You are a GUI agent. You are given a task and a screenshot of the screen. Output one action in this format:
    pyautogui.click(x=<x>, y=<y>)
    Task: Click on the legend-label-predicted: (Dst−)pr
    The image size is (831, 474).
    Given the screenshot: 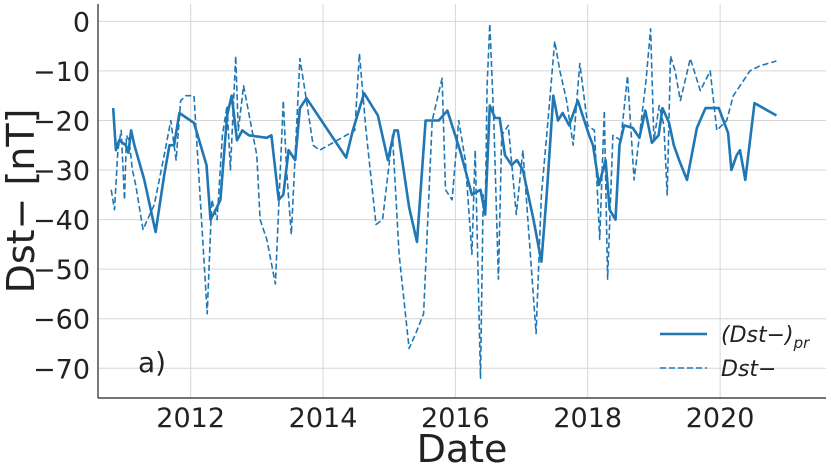 What is the action you would take?
    pyautogui.click(x=765, y=337)
    